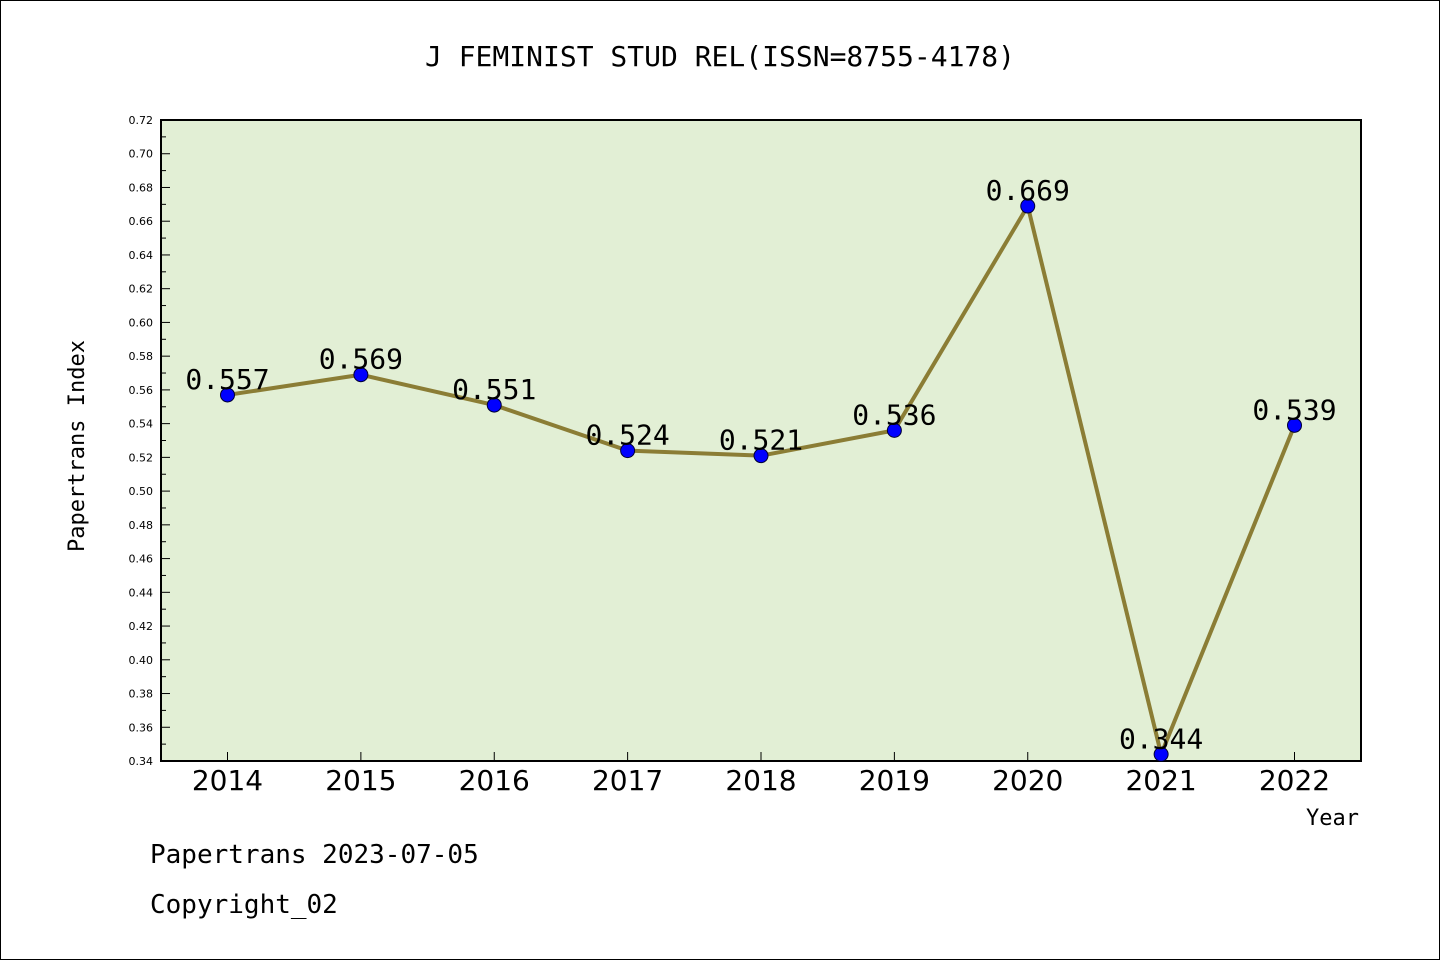 This screenshot has height=960, width=1440. What do you see at coordinates (227, 780) in the screenshot?
I see `x-tick-label: 2014` at bounding box center [227, 780].